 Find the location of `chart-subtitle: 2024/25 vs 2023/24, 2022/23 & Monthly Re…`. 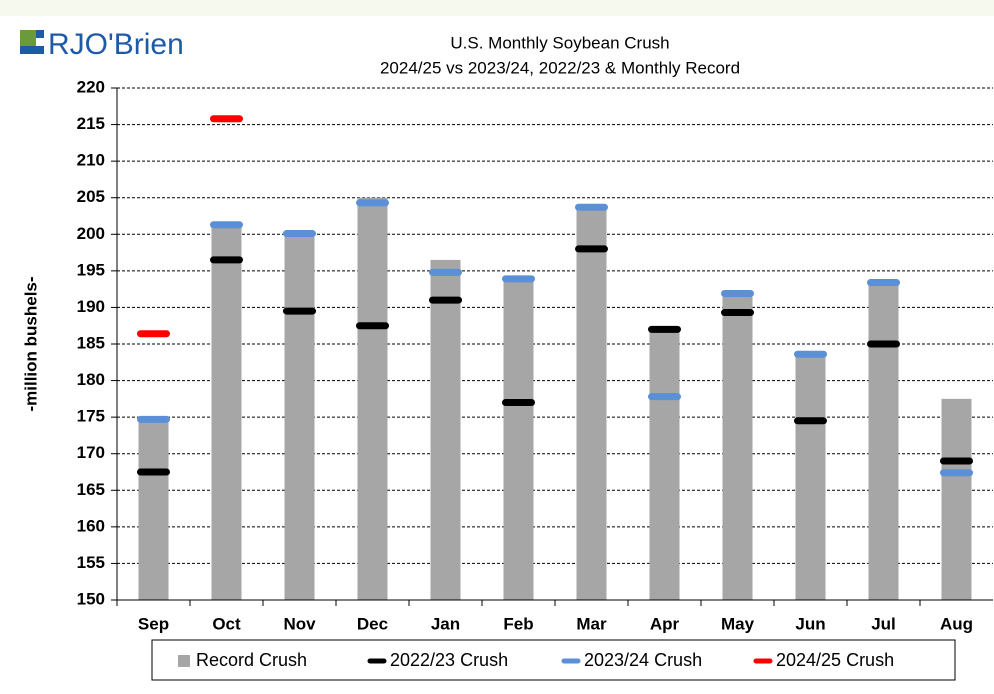

chart-subtitle: 2024/25 vs 2023/24, 2022/23 & Monthly Re… is located at coordinates (560, 67).